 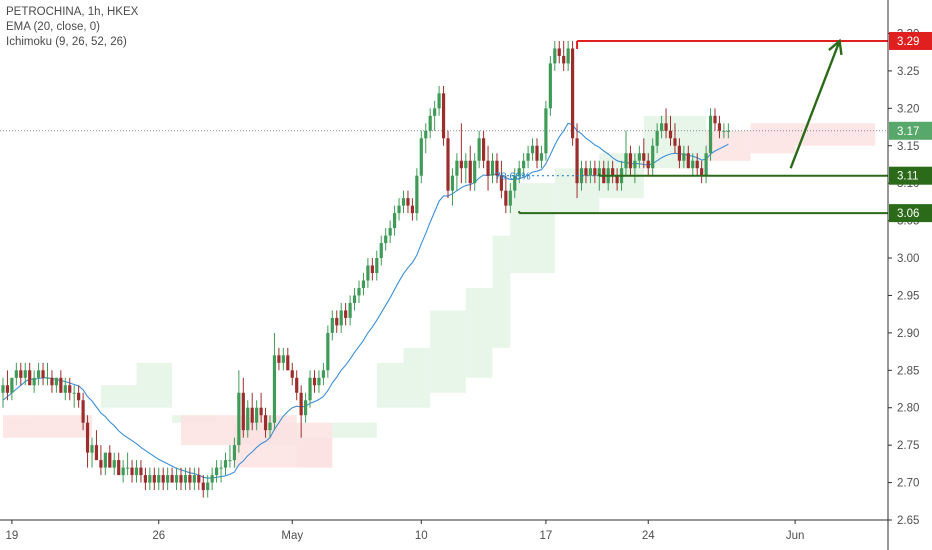 What do you see at coordinates (648, 536) in the screenshot?
I see `time-tick-label: 24` at bounding box center [648, 536].